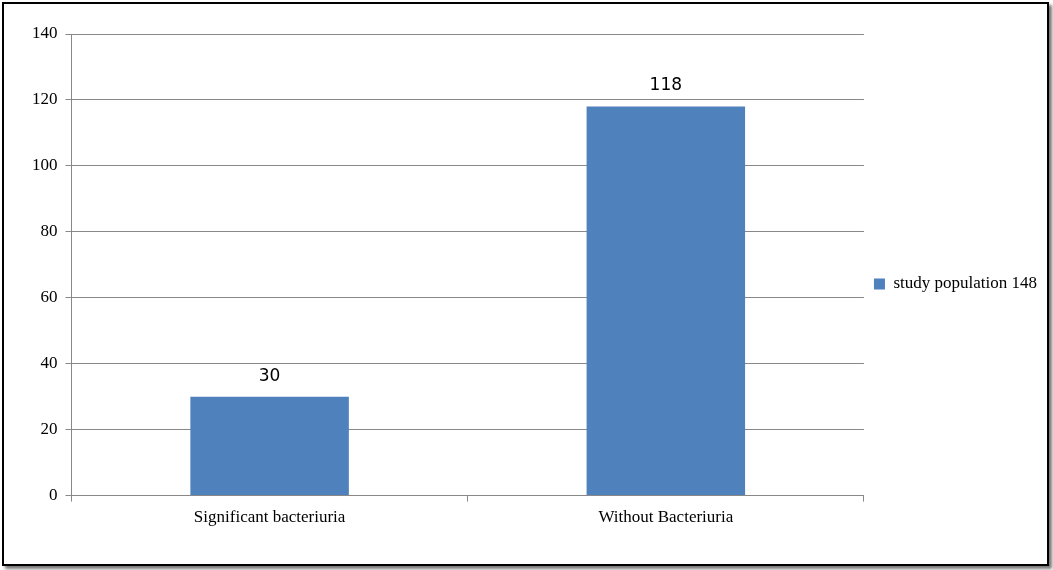 The height and width of the screenshot is (570, 1053). I want to click on y-tick-label: 60, so click(49, 297).